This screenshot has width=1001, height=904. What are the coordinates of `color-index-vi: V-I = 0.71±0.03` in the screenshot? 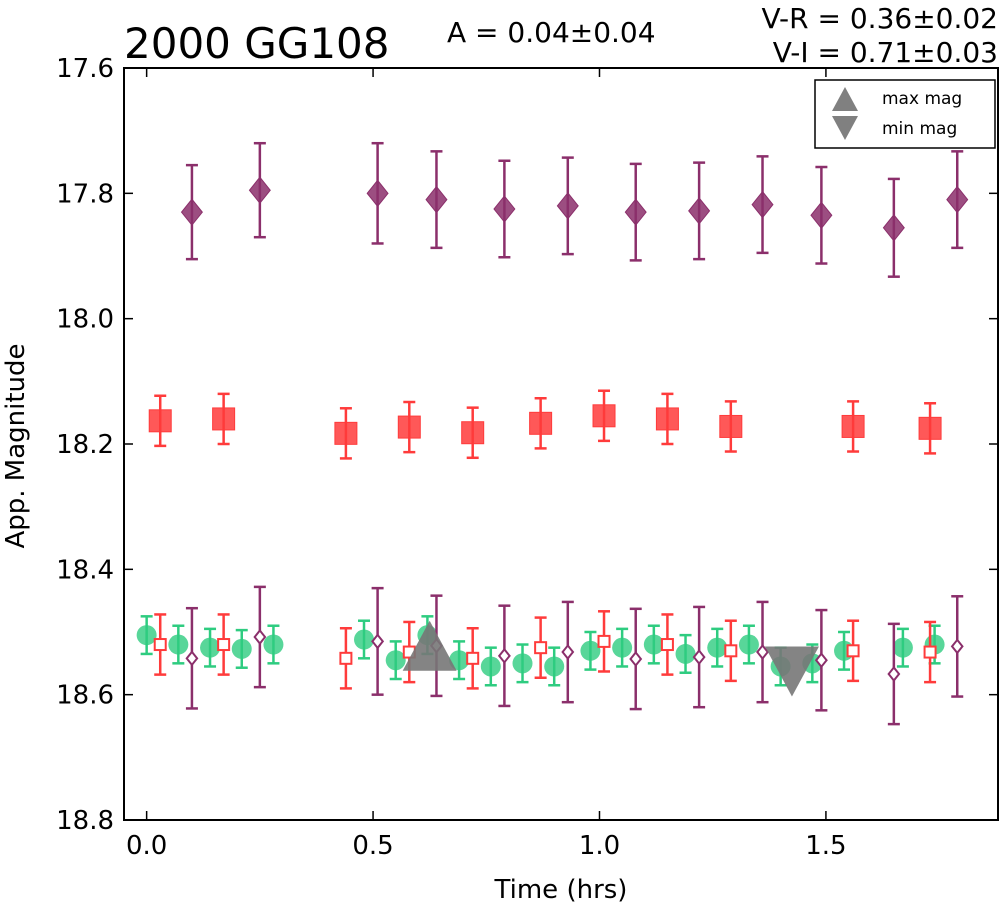 It's located at (885, 52).